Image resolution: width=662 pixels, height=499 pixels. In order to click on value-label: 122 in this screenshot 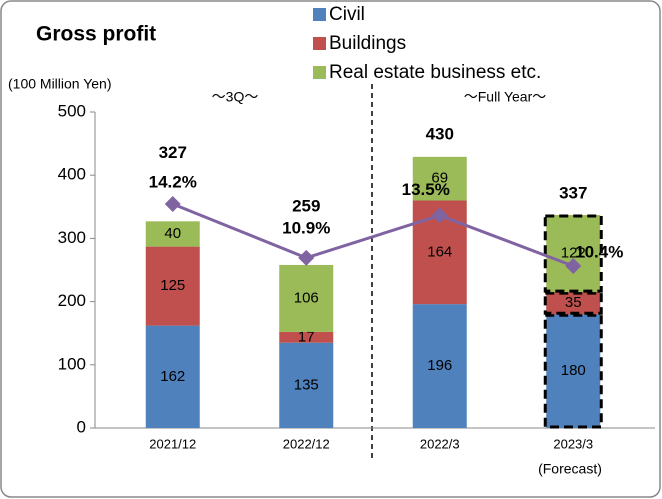, I will do `click(573, 253)`.